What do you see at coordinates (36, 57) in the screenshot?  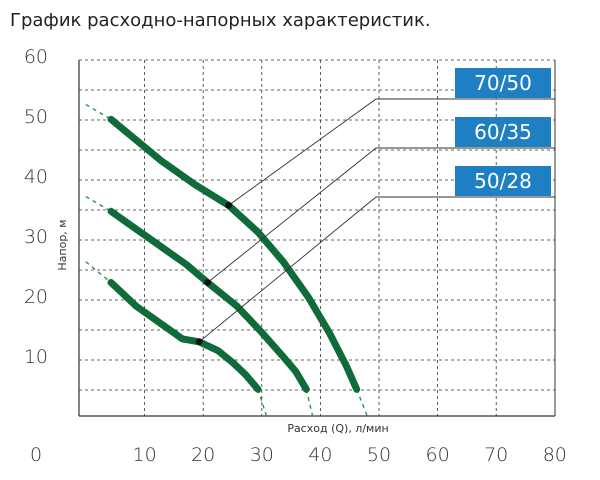 I see `y-tick-label: 60` at bounding box center [36, 57].